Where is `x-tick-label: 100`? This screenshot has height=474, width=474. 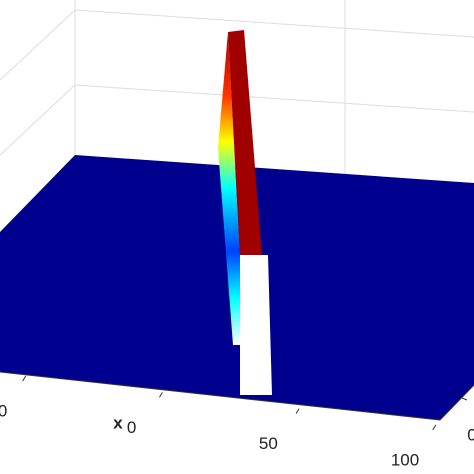 x-tick-label: 100 is located at coordinates (405, 459).